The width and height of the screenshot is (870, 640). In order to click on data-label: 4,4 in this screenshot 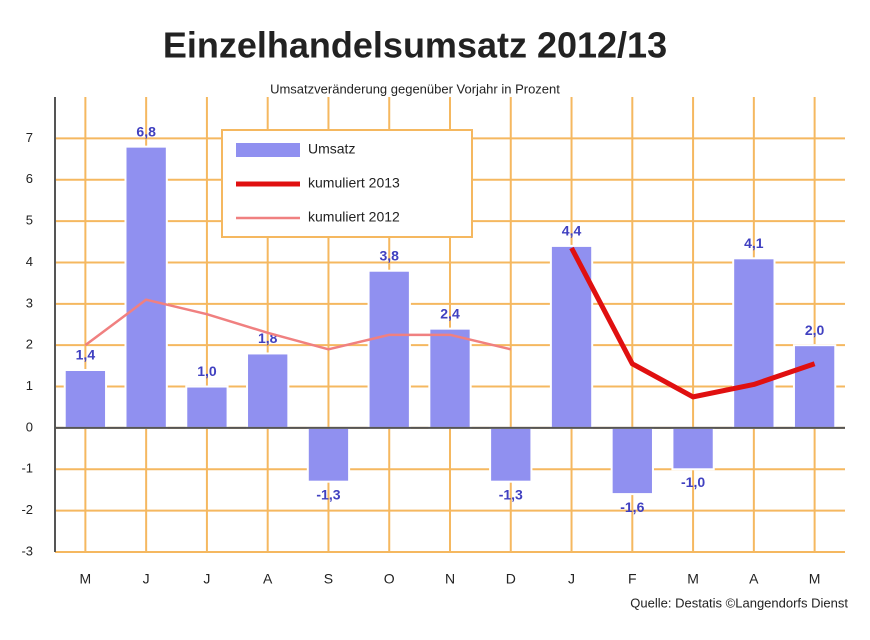, I will do `click(572, 231)`.